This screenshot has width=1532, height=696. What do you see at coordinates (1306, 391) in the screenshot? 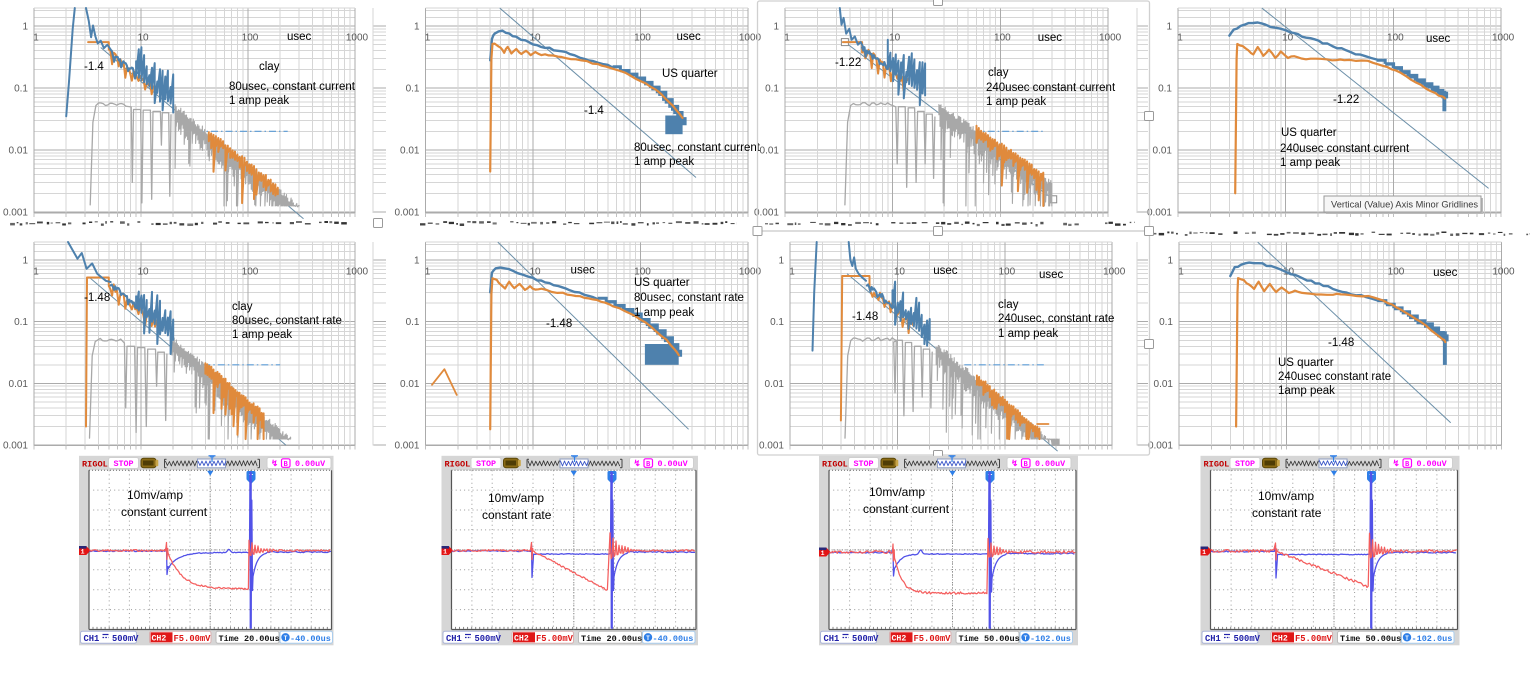
I see `svg-text: 1amp peak` at bounding box center [1306, 391].